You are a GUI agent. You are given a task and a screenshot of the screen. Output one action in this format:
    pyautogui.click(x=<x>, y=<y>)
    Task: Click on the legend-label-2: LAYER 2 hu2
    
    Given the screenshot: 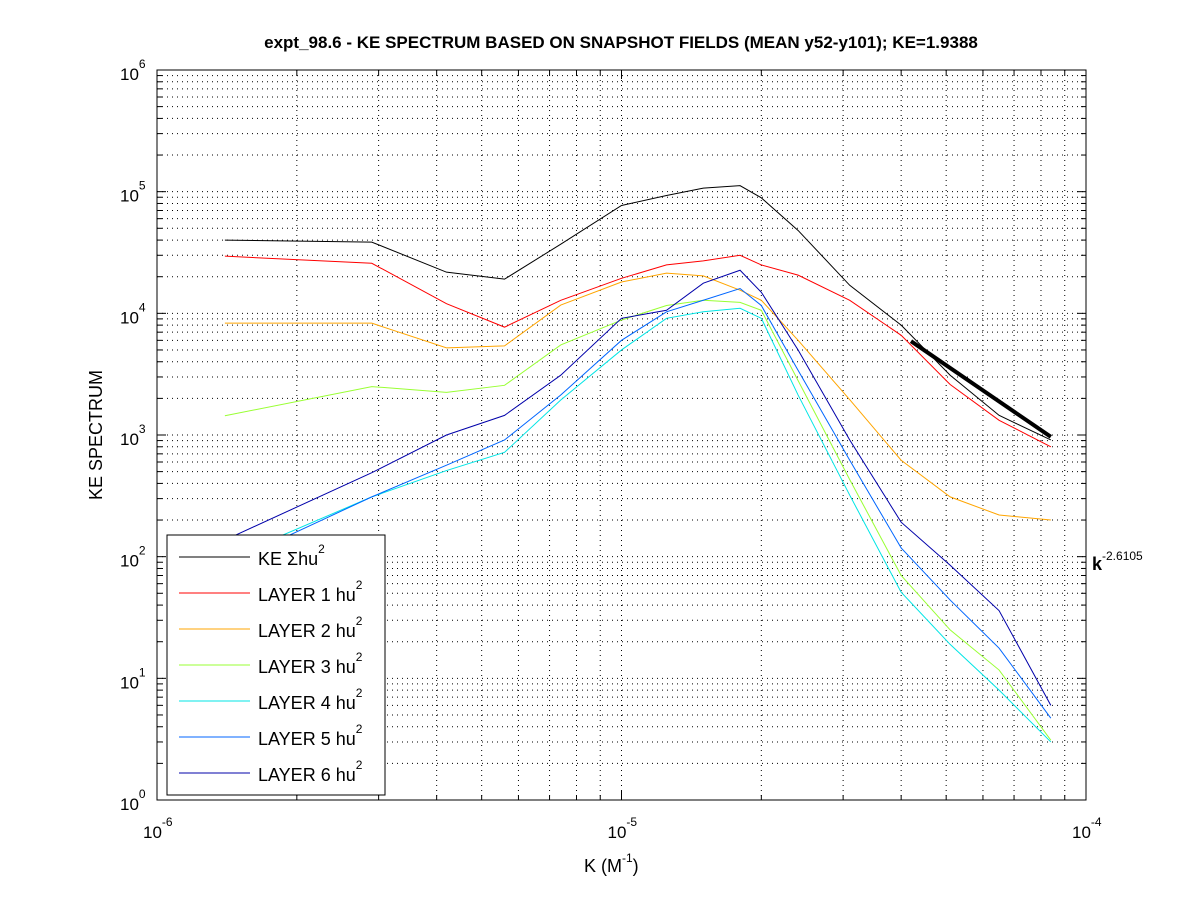 What is the action you would take?
    pyautogui.click(x=310, y=627)
    